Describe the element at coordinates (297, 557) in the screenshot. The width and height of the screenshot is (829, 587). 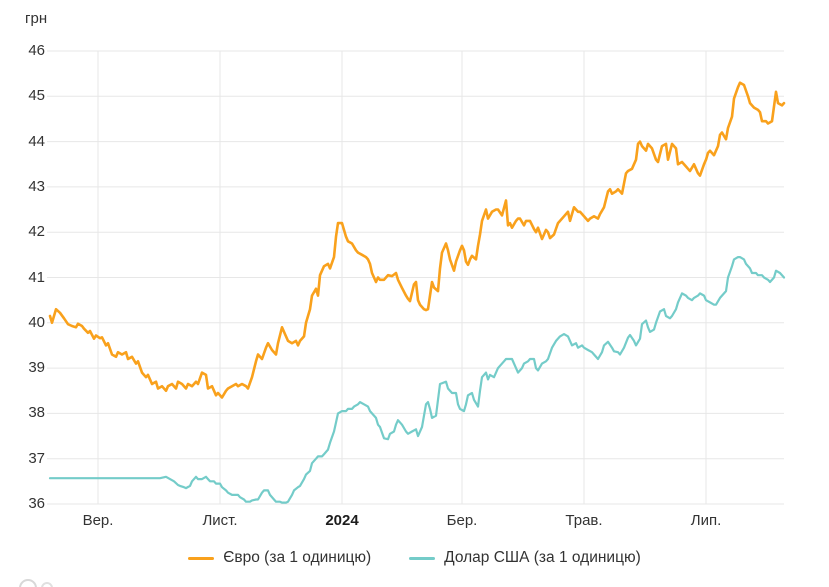
I see `legend-label-euro: Євро (за 1 одиницю)` at that location.